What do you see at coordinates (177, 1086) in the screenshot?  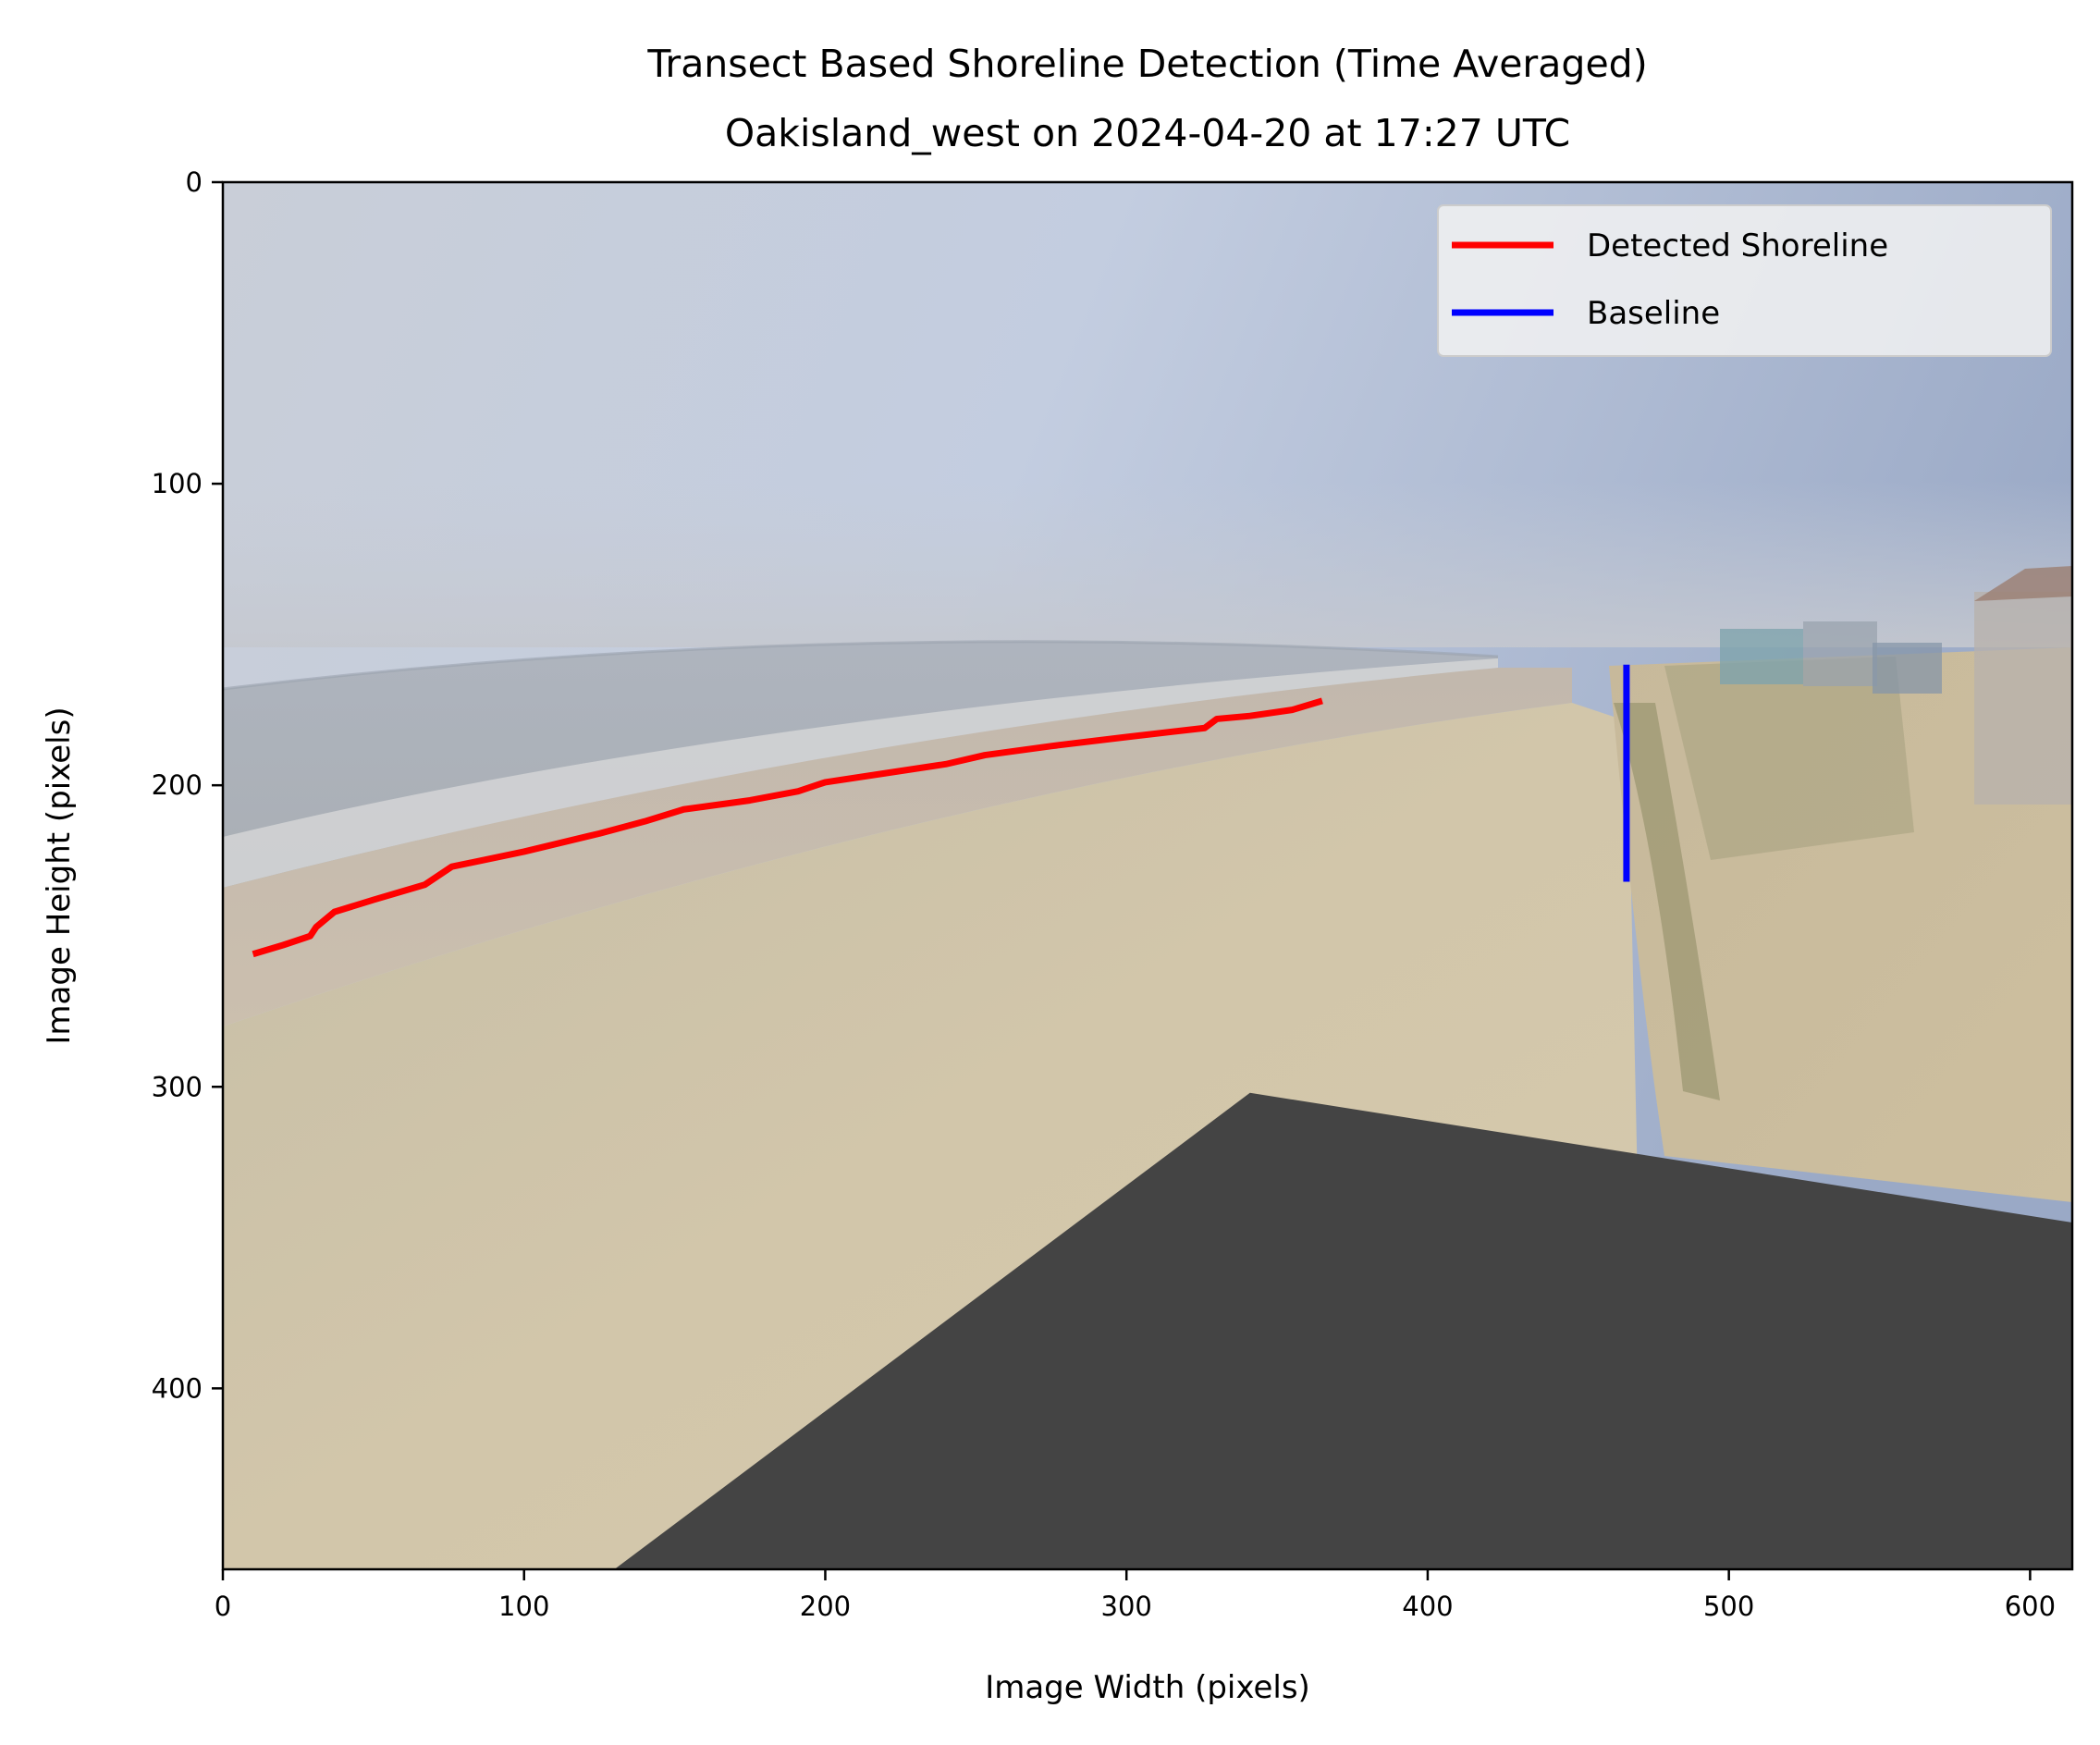 I see `y-tick-label: 300` at bounding box center [177, 1086].